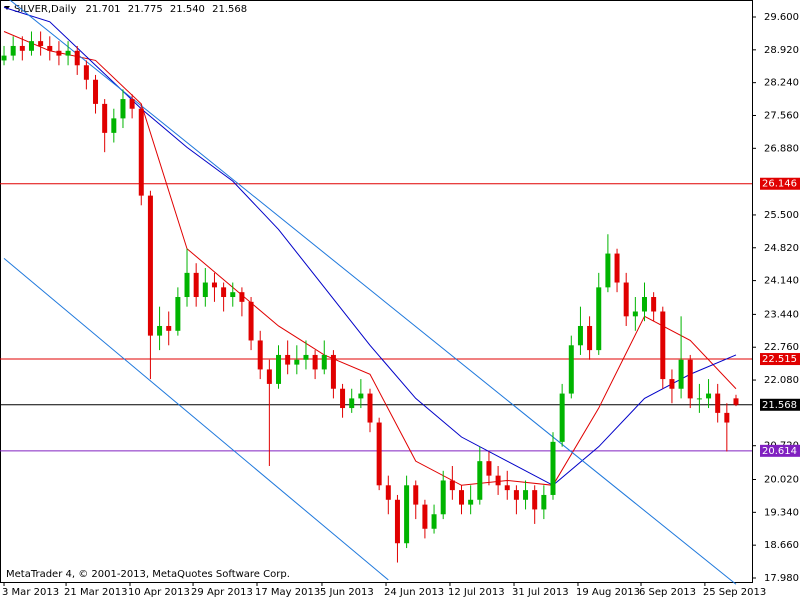  What do you see at coordinates (781, 347) in the screenshot?
I see `y-tick-label: 22.760` at bounding box center [781, 347].